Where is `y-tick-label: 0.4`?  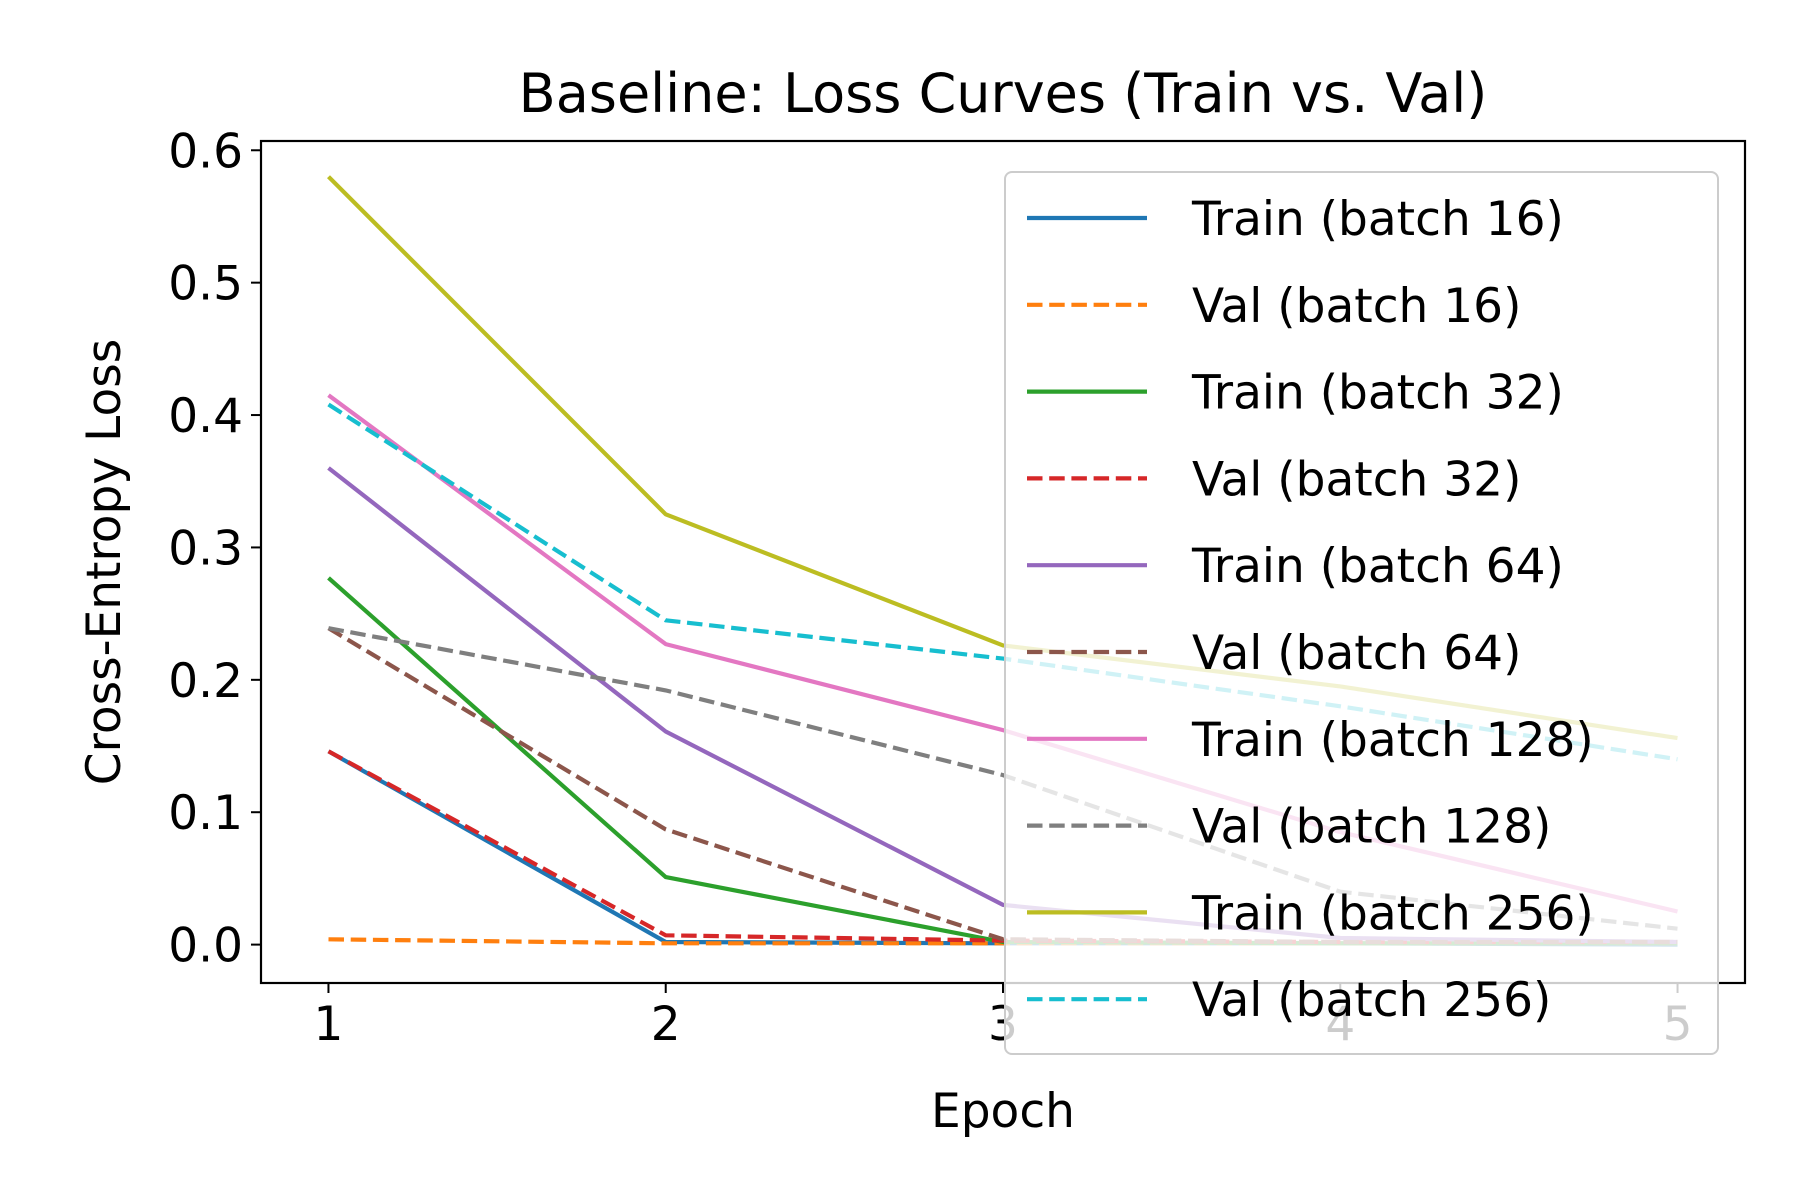 y-tick-label: 0.4 is located at coordinates (205, 416).